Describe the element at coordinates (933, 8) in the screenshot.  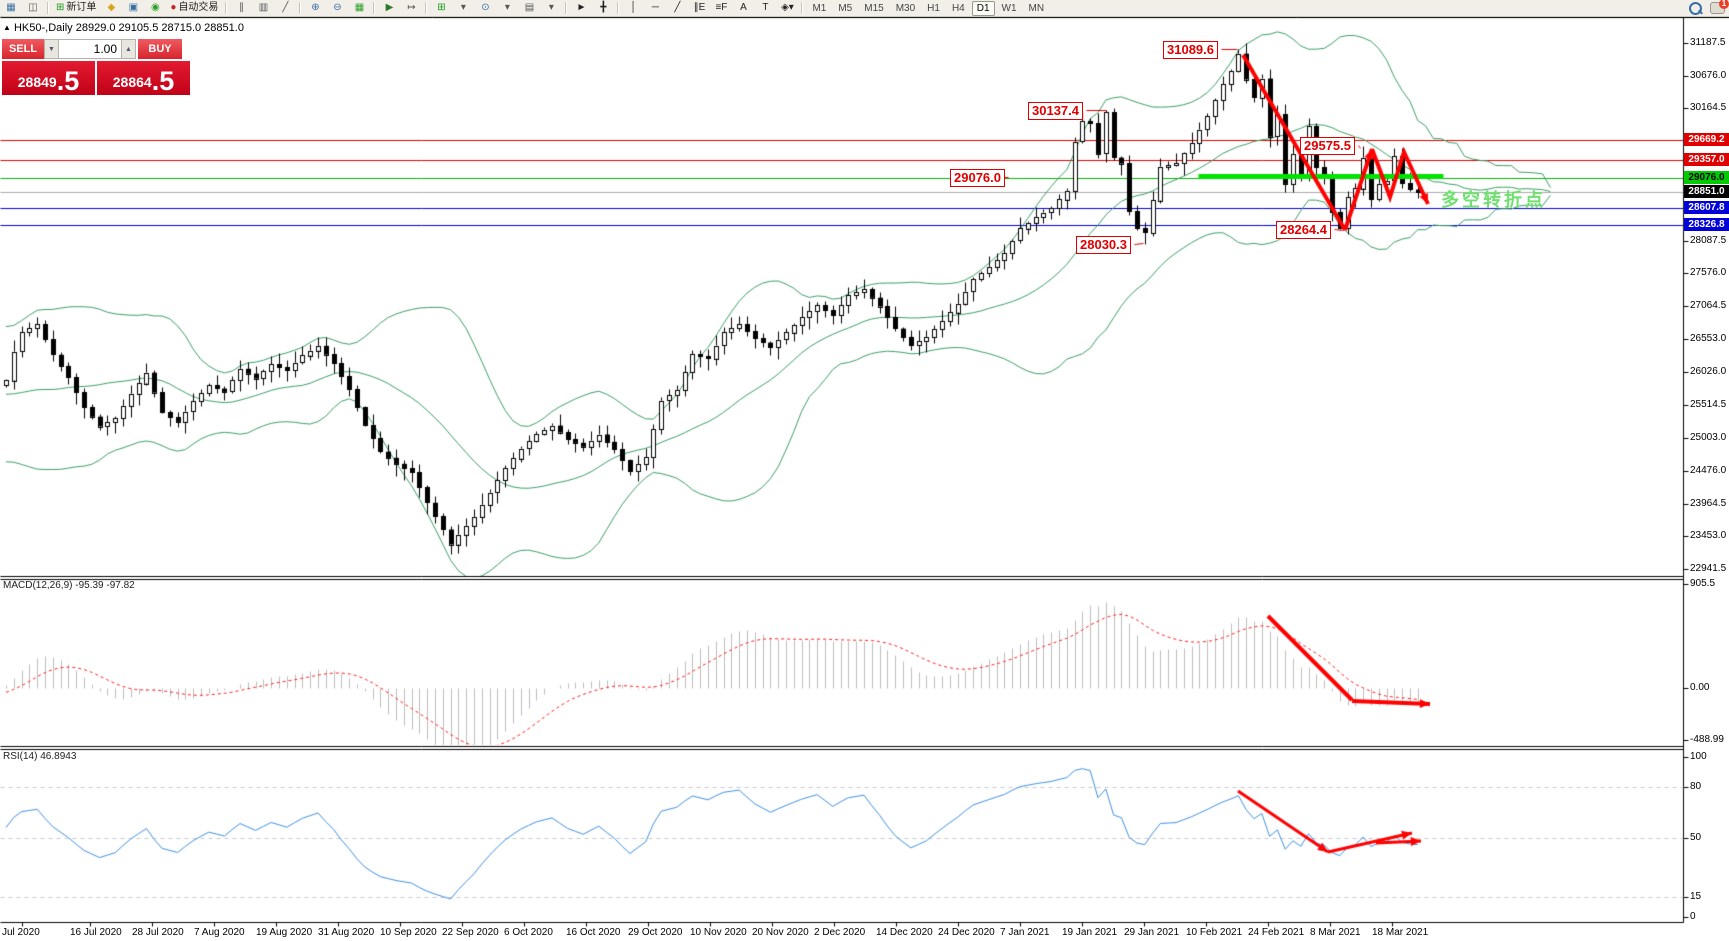
I see `timeframe-button-h1: H1` at that location.